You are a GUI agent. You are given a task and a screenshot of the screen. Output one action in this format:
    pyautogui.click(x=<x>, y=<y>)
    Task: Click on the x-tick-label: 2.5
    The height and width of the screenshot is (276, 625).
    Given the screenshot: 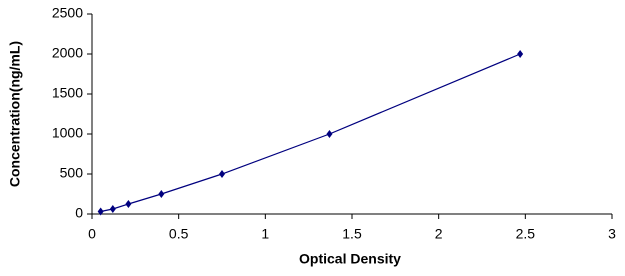 What is the action you would take?
    pyautogui.click(x=526, y=234)
    